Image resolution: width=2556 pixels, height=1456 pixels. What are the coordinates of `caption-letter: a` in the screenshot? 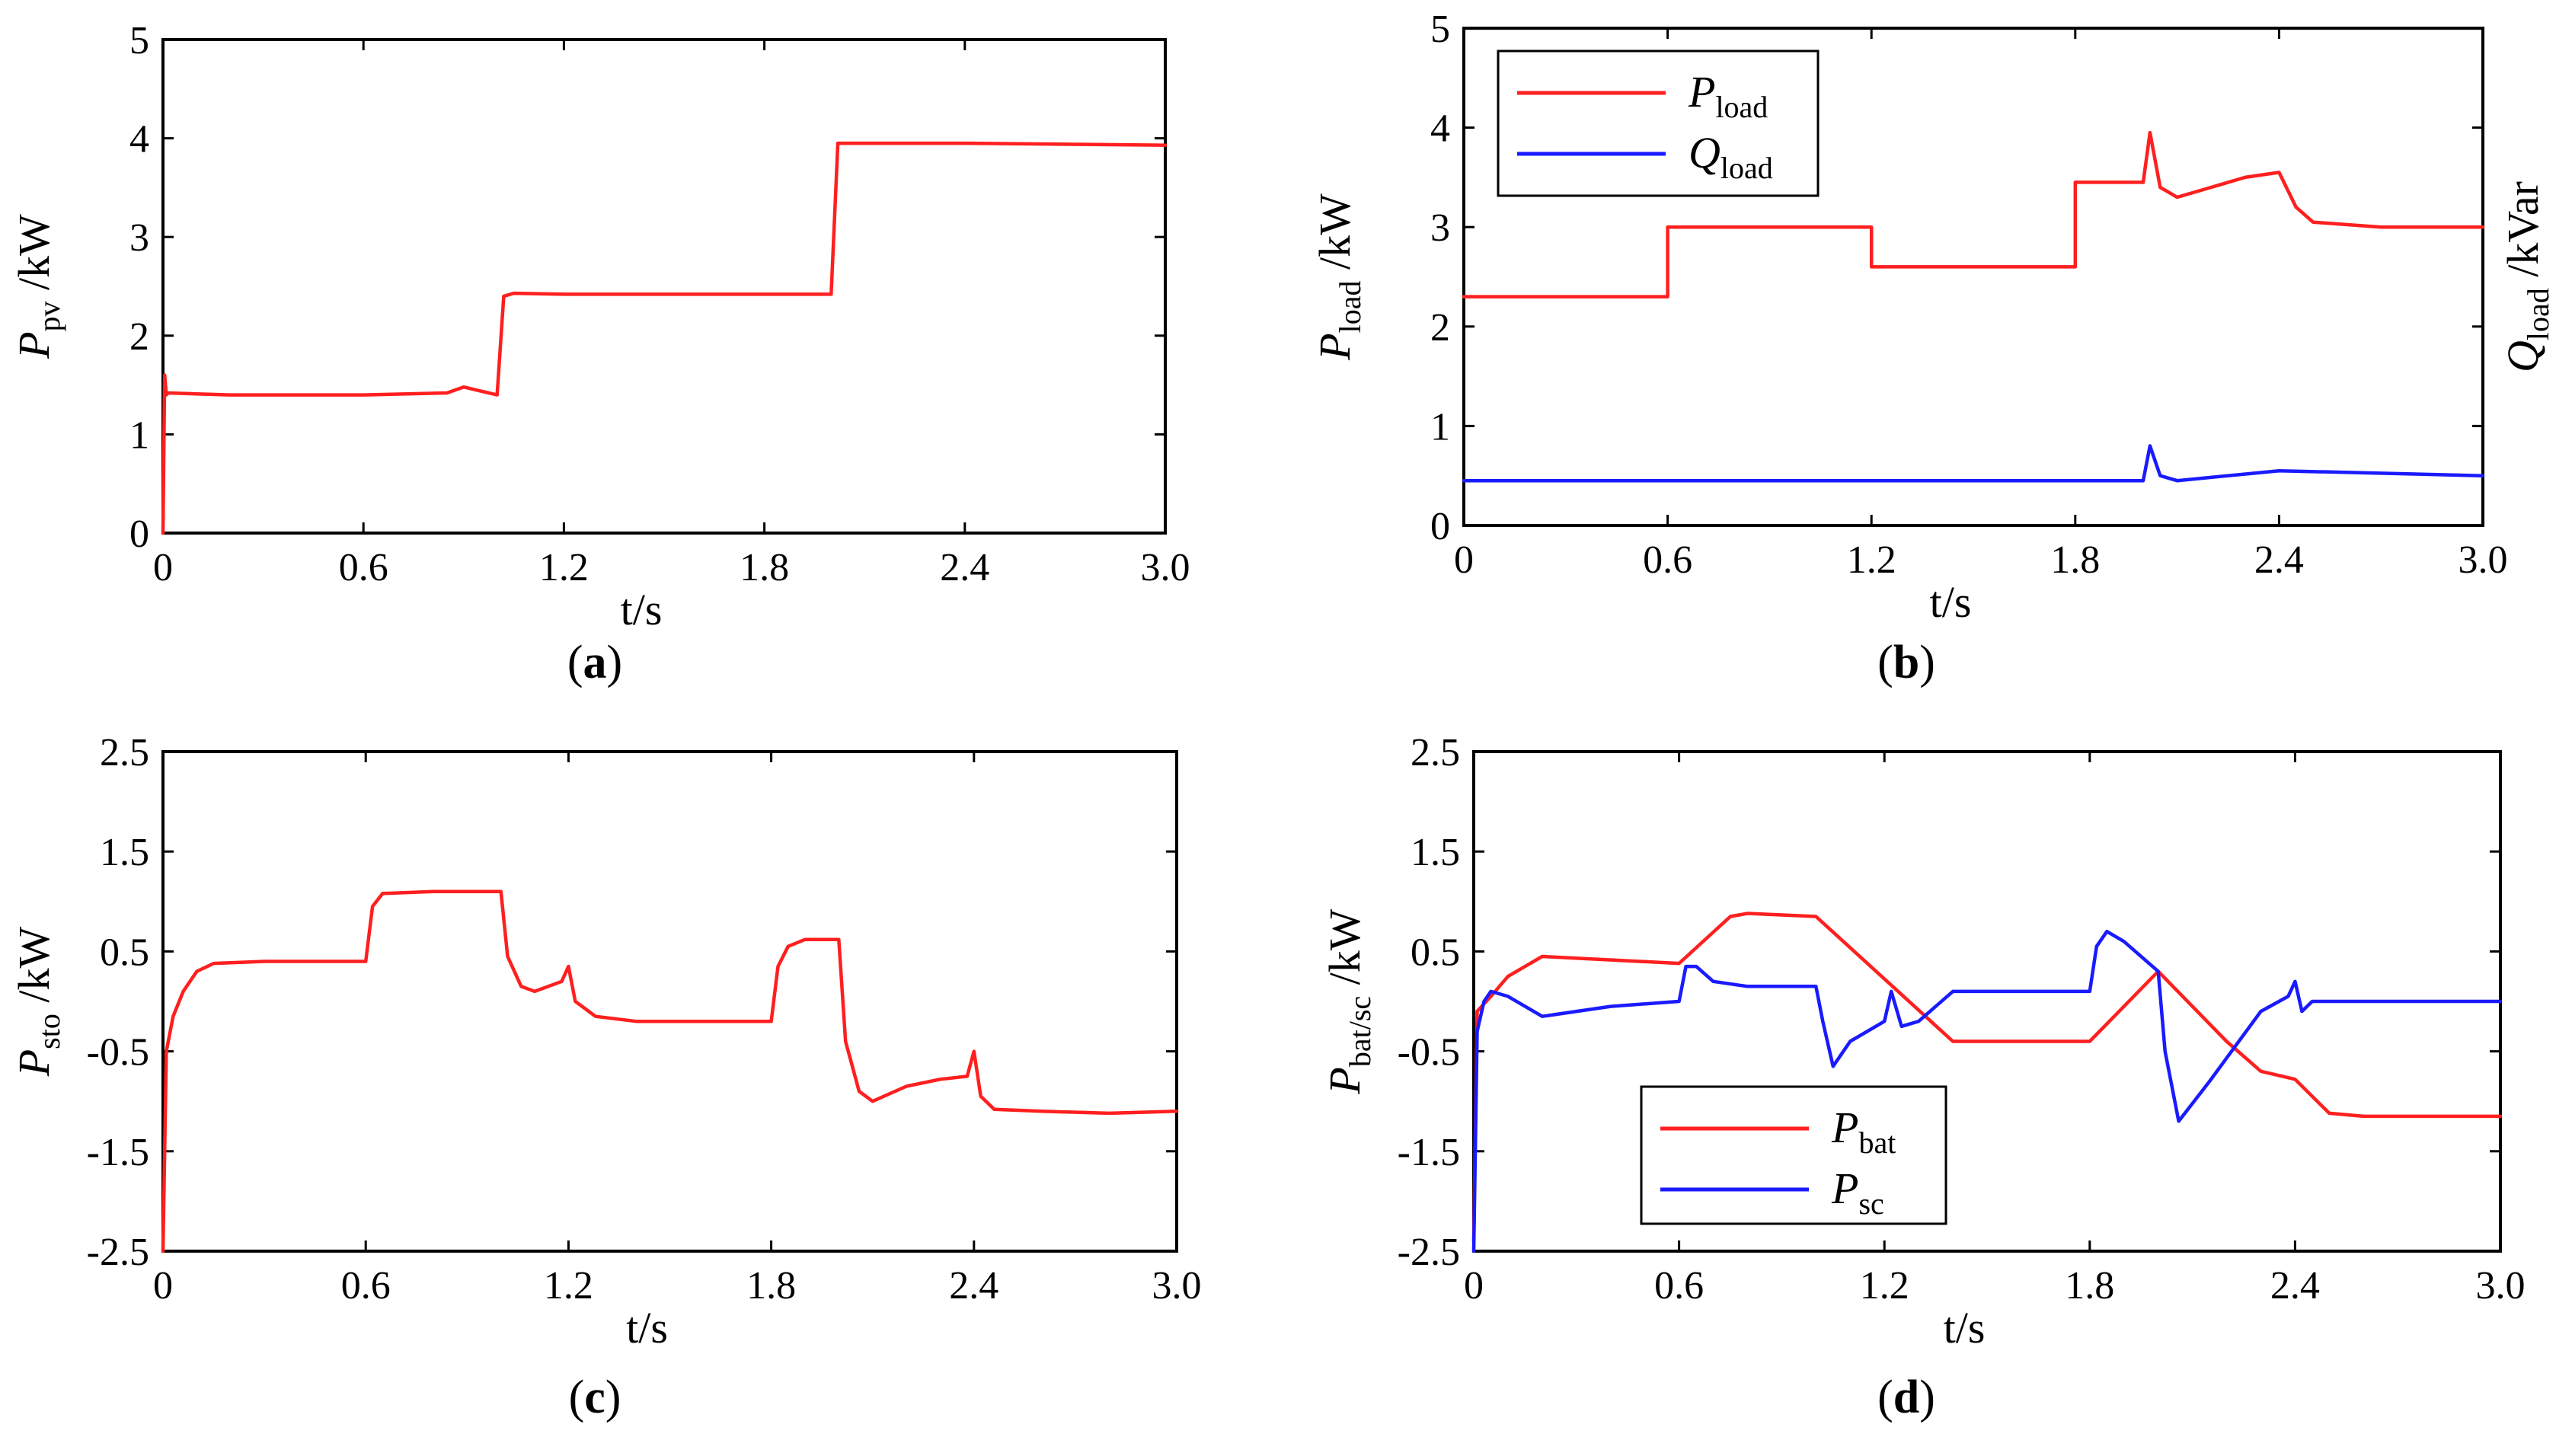 It's located at (595, 662).